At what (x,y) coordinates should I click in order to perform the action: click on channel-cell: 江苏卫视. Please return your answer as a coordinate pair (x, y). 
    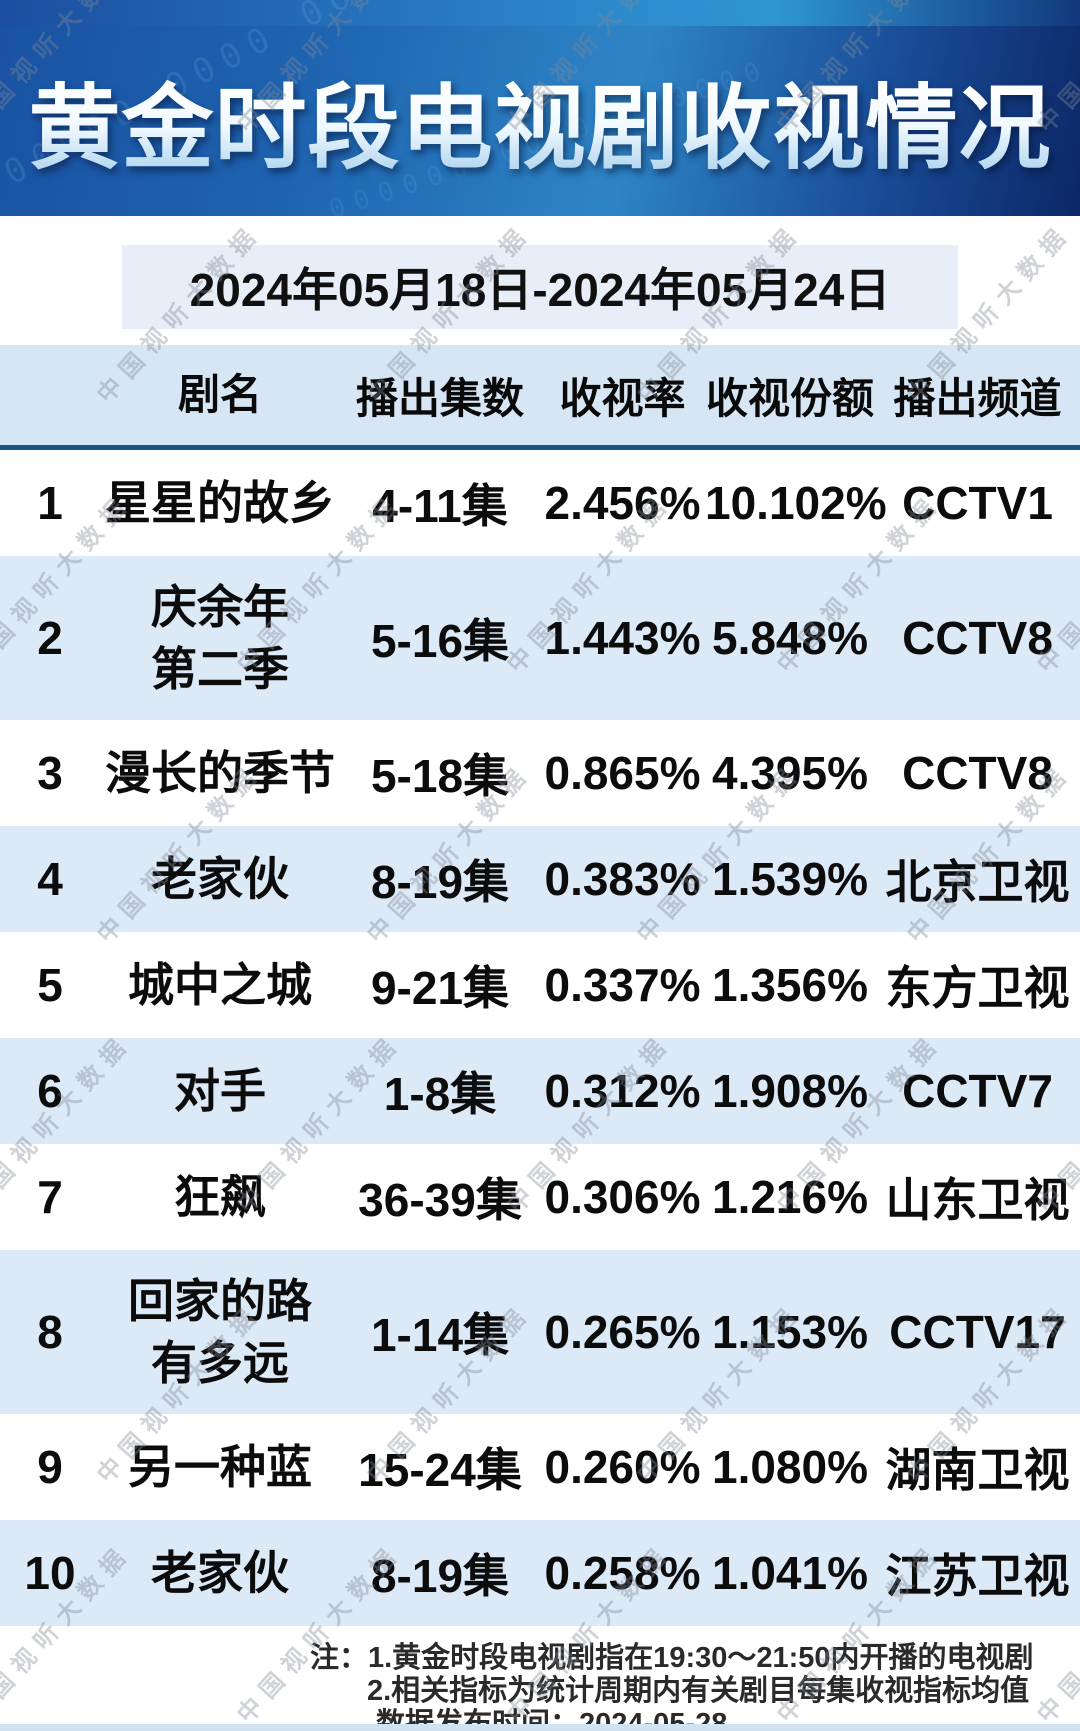
    Looking at the image, I should click on (977, 1576).